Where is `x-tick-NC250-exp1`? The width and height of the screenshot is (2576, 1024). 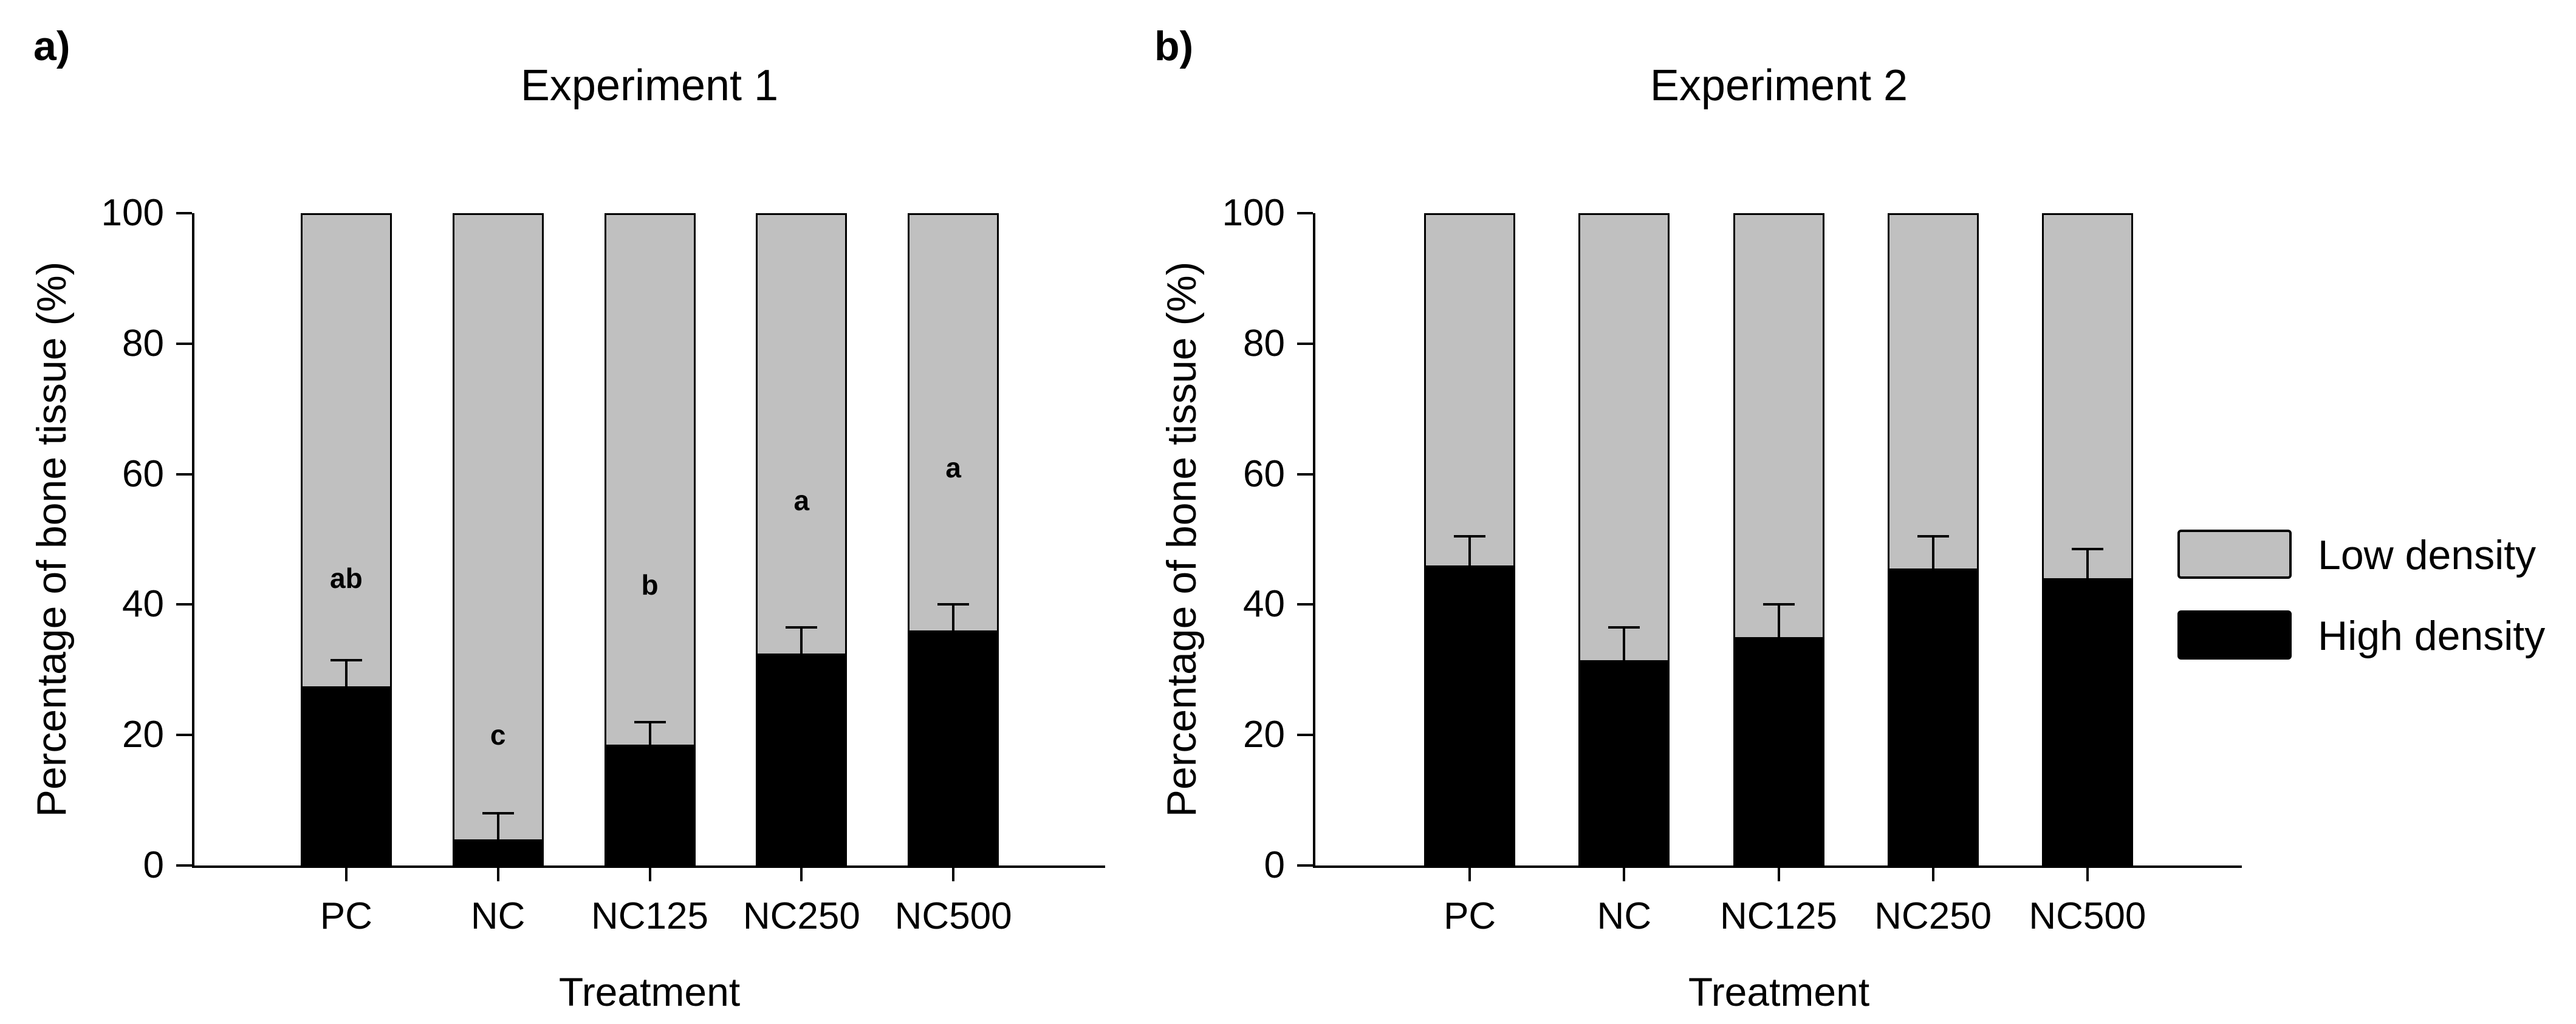
x-tick-NC250-exp1 is located at coordinates (801, 875).